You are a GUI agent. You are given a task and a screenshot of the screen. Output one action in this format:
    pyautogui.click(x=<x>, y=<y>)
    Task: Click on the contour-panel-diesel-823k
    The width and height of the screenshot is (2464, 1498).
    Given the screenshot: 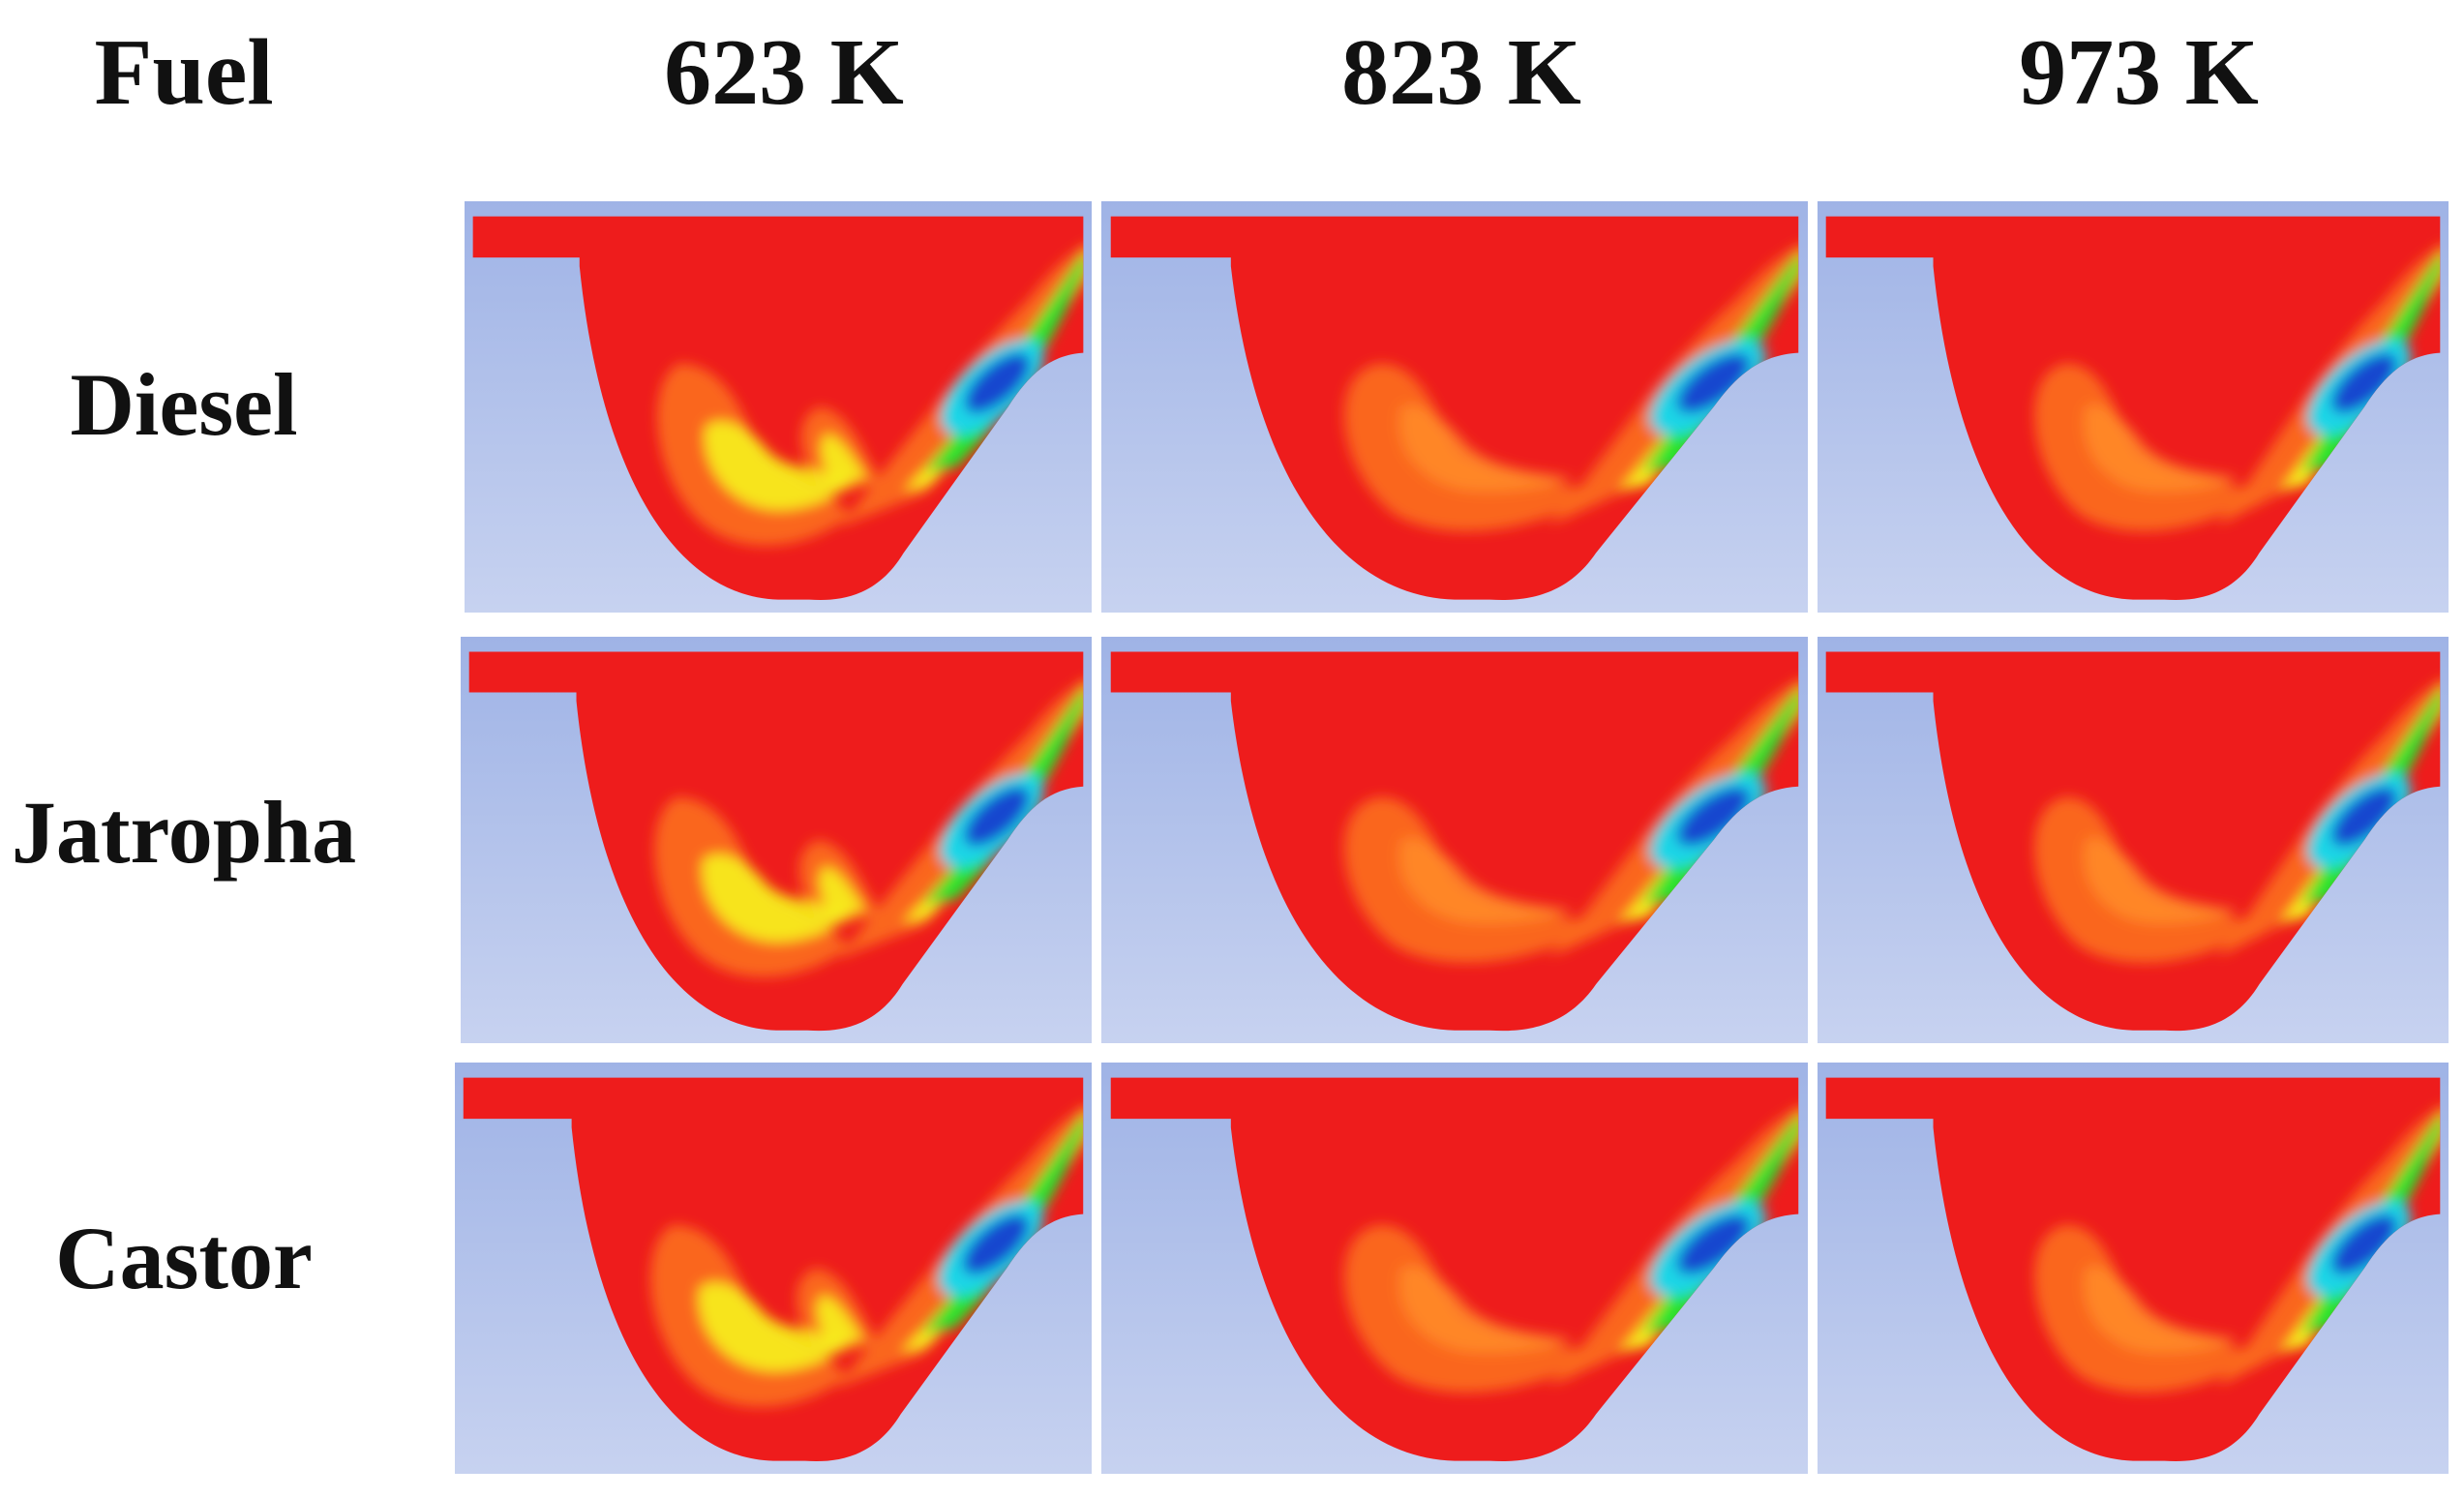 What is the action you would take?
    pyautogui.click(x=1454, y=407)
    